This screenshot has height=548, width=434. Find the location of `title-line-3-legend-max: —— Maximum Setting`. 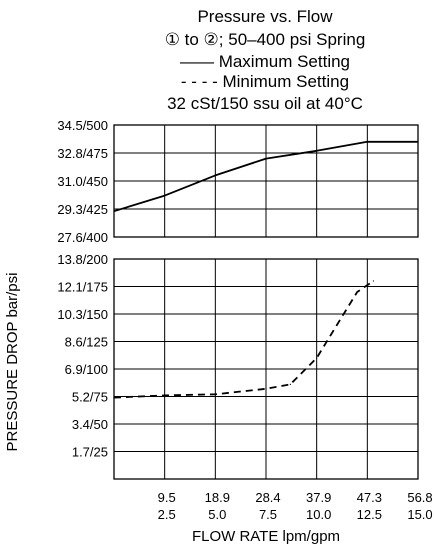

title-line-3-legend-max: —— Maximum Setting is located at coordinates (265, 61).